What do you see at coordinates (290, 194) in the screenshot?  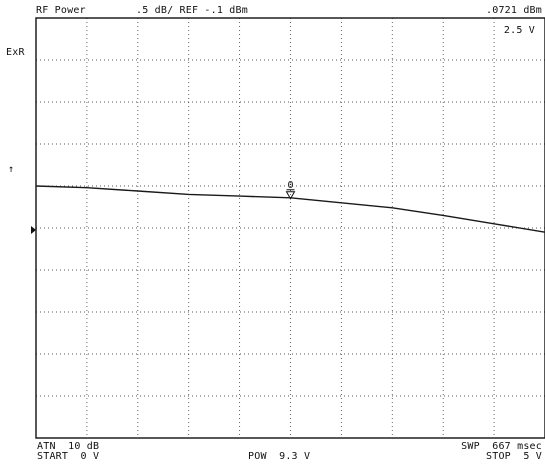 I see `marker-triangle-icon` at bounding box center [290, 194].